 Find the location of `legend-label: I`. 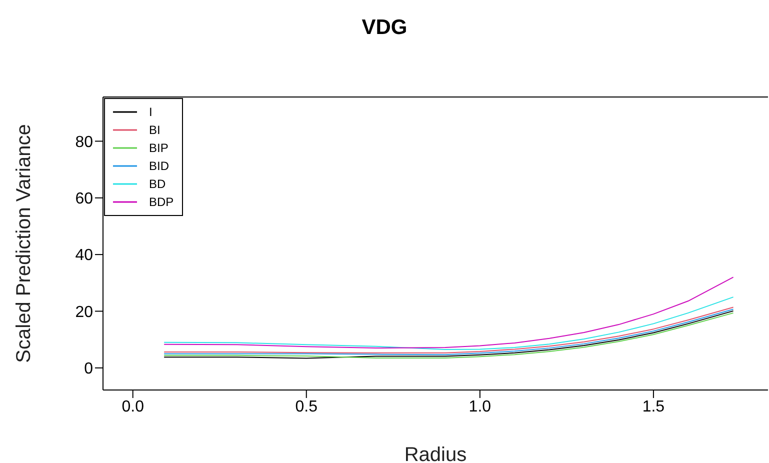

legend-label: I is located at coordinates (150, 112).